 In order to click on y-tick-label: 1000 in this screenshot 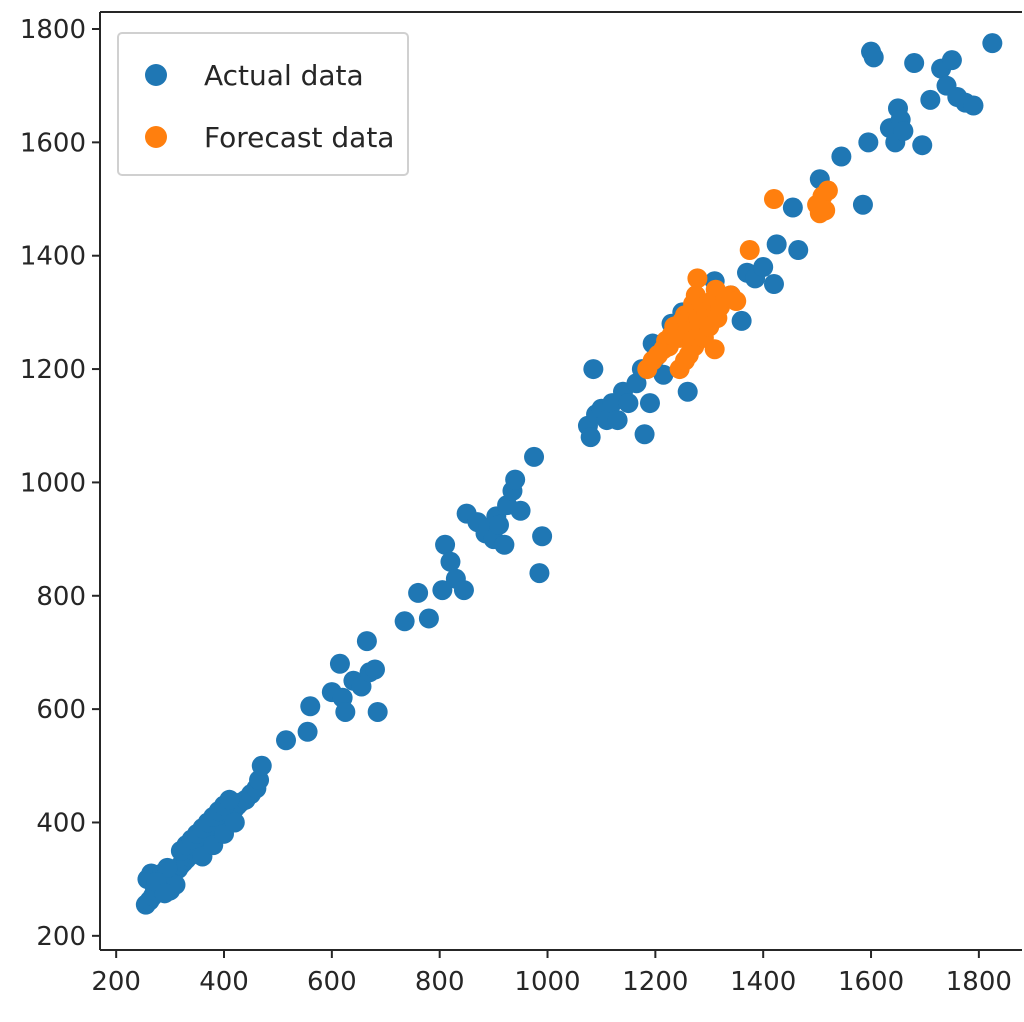, I will do `click(53, 483)`.